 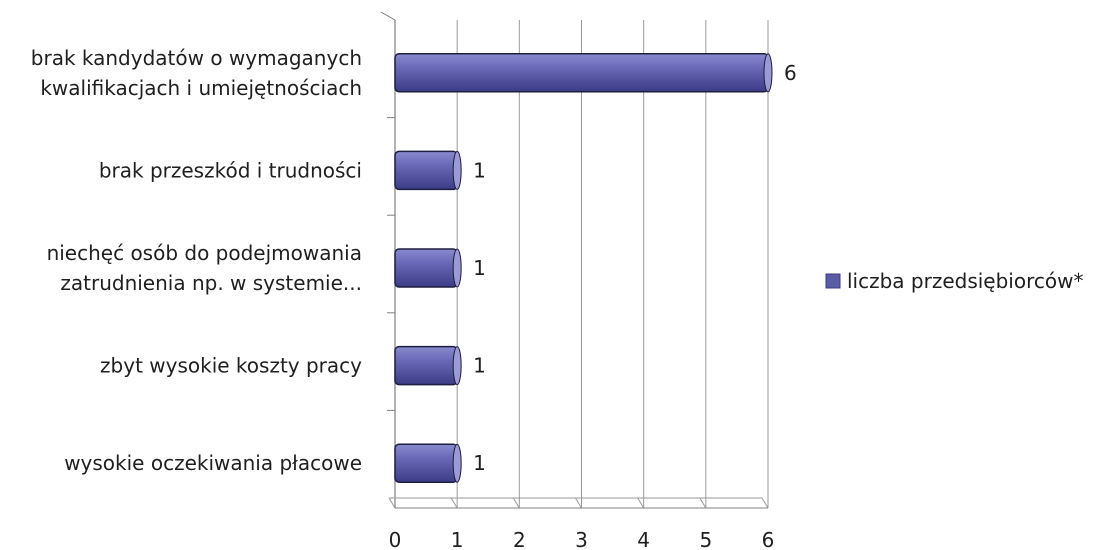 I want to click on legend: liczba przedsiębiorców*, so click(x=954, y=281).